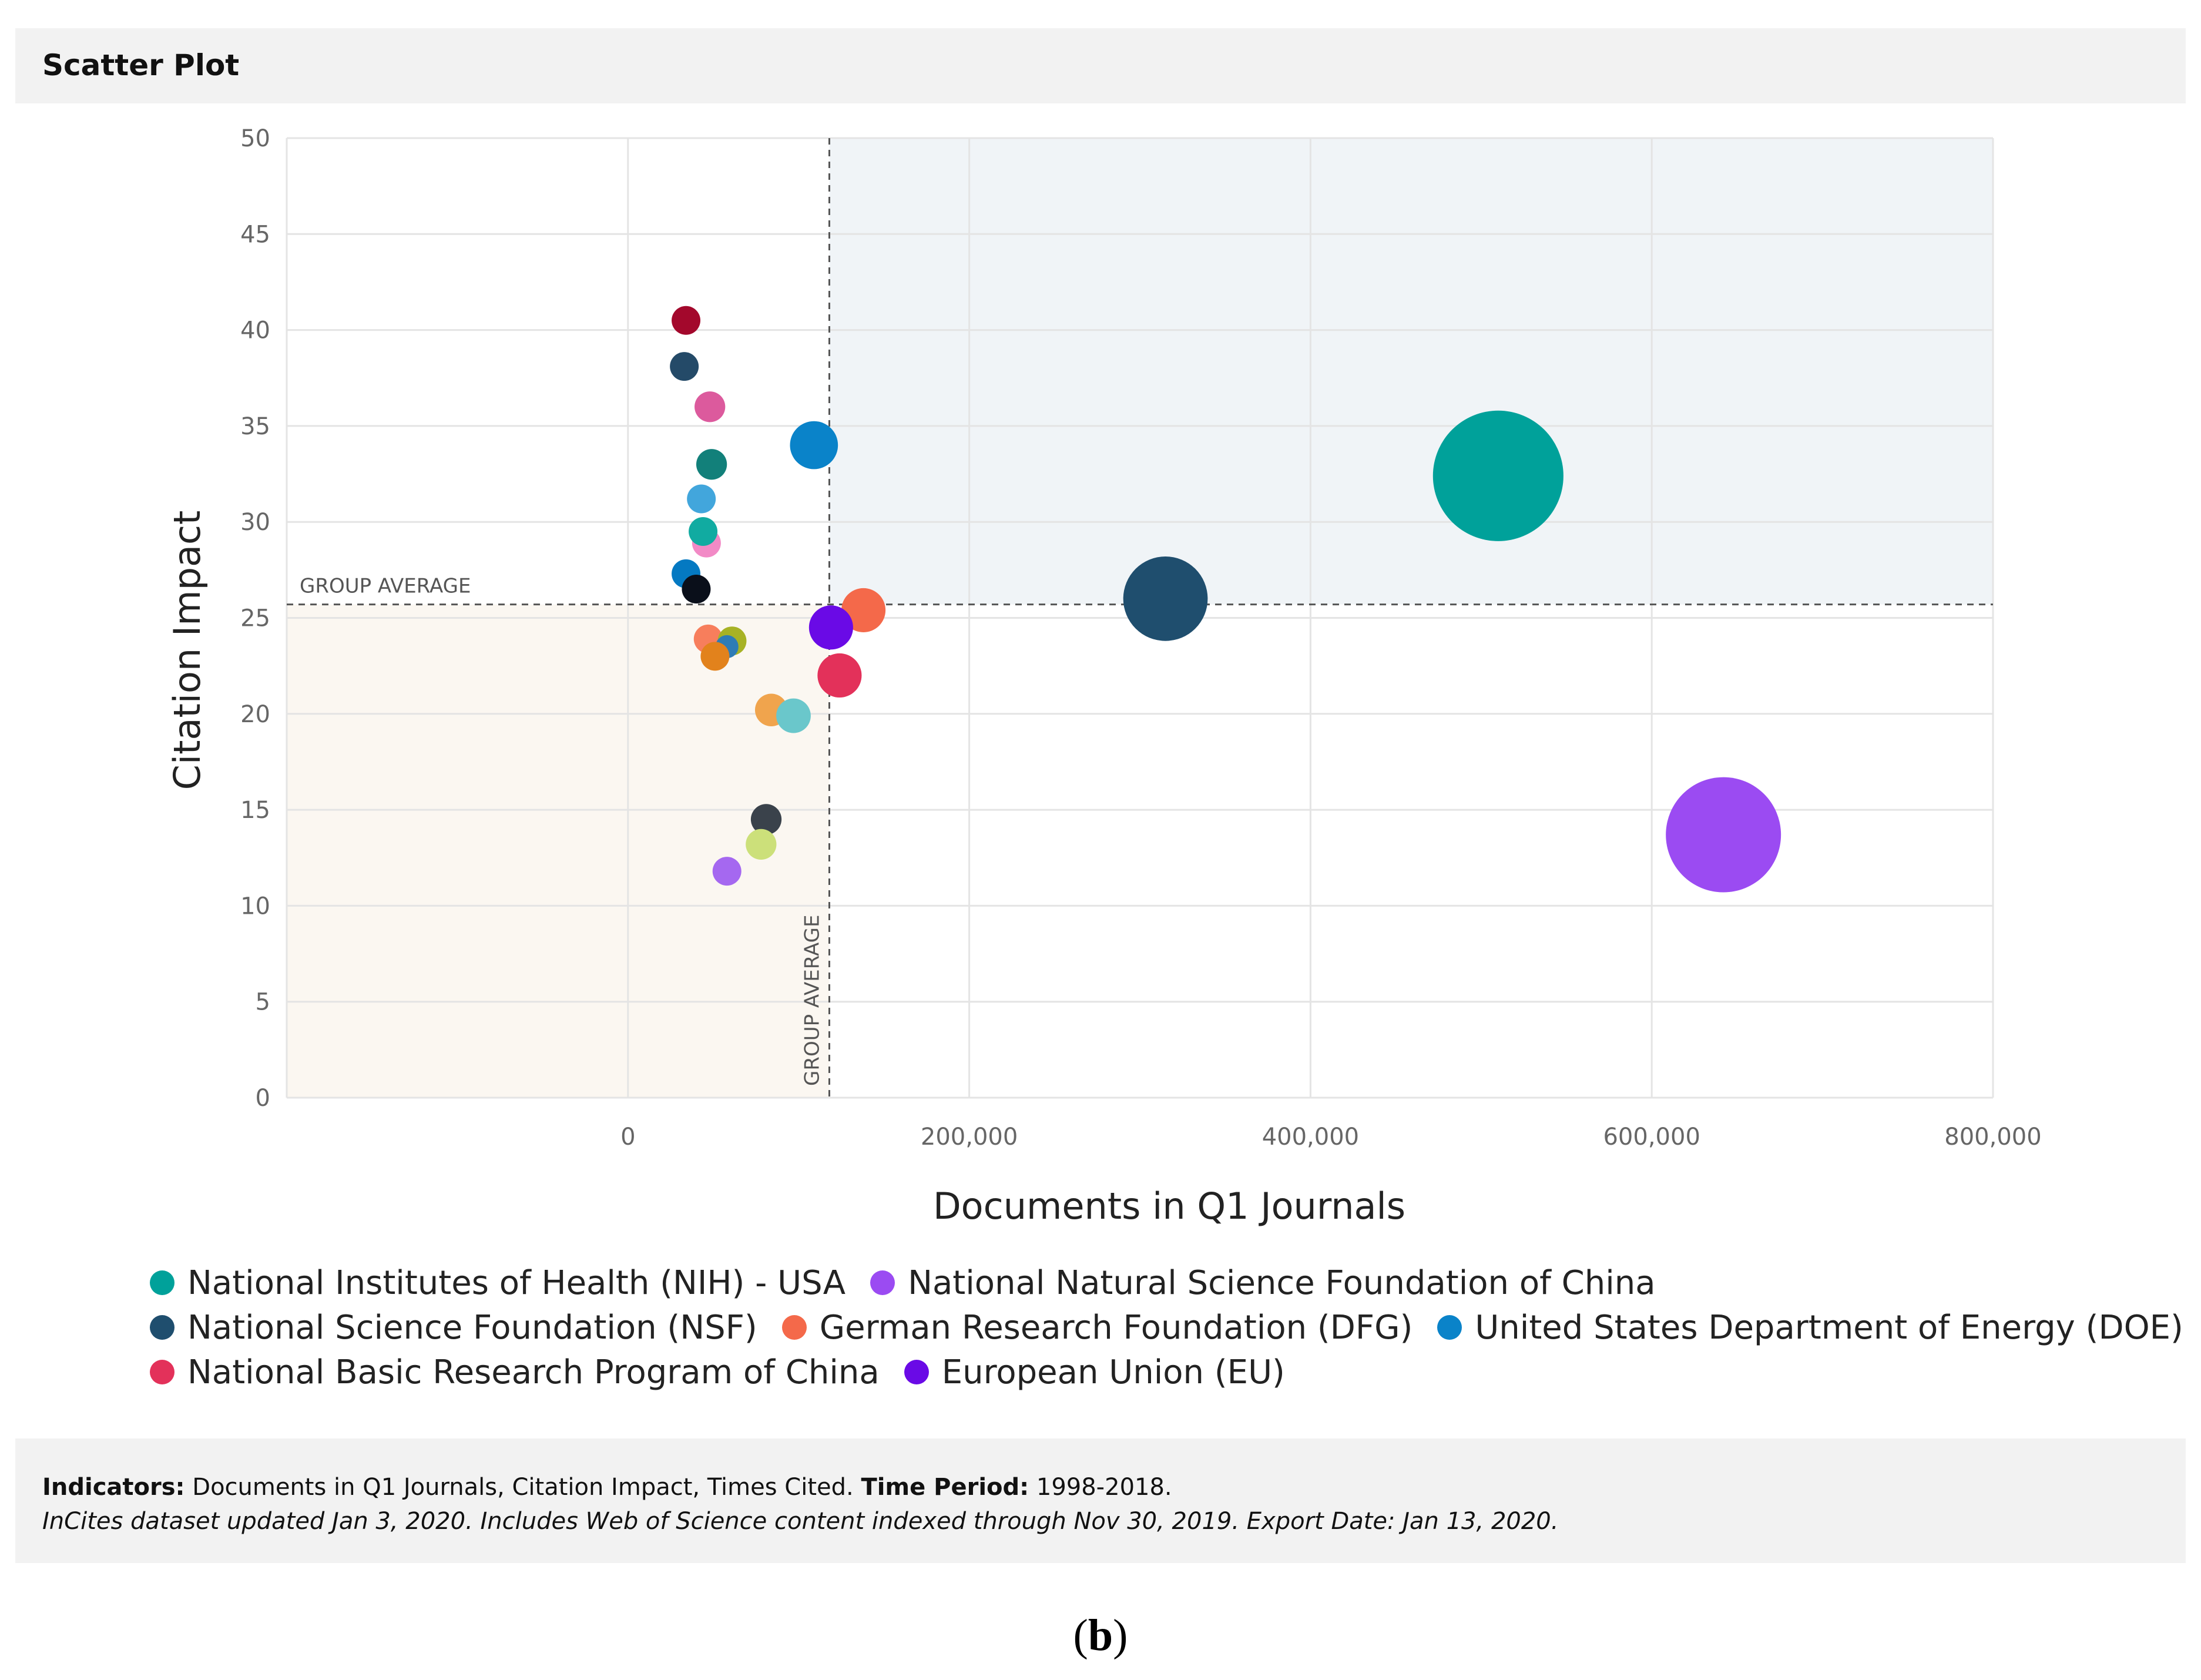 This screenshot has width=2201, height=1680. Describe the element at coordinates (255, 714) in the screenshot. I see `y-tick-label: 20` at that location.